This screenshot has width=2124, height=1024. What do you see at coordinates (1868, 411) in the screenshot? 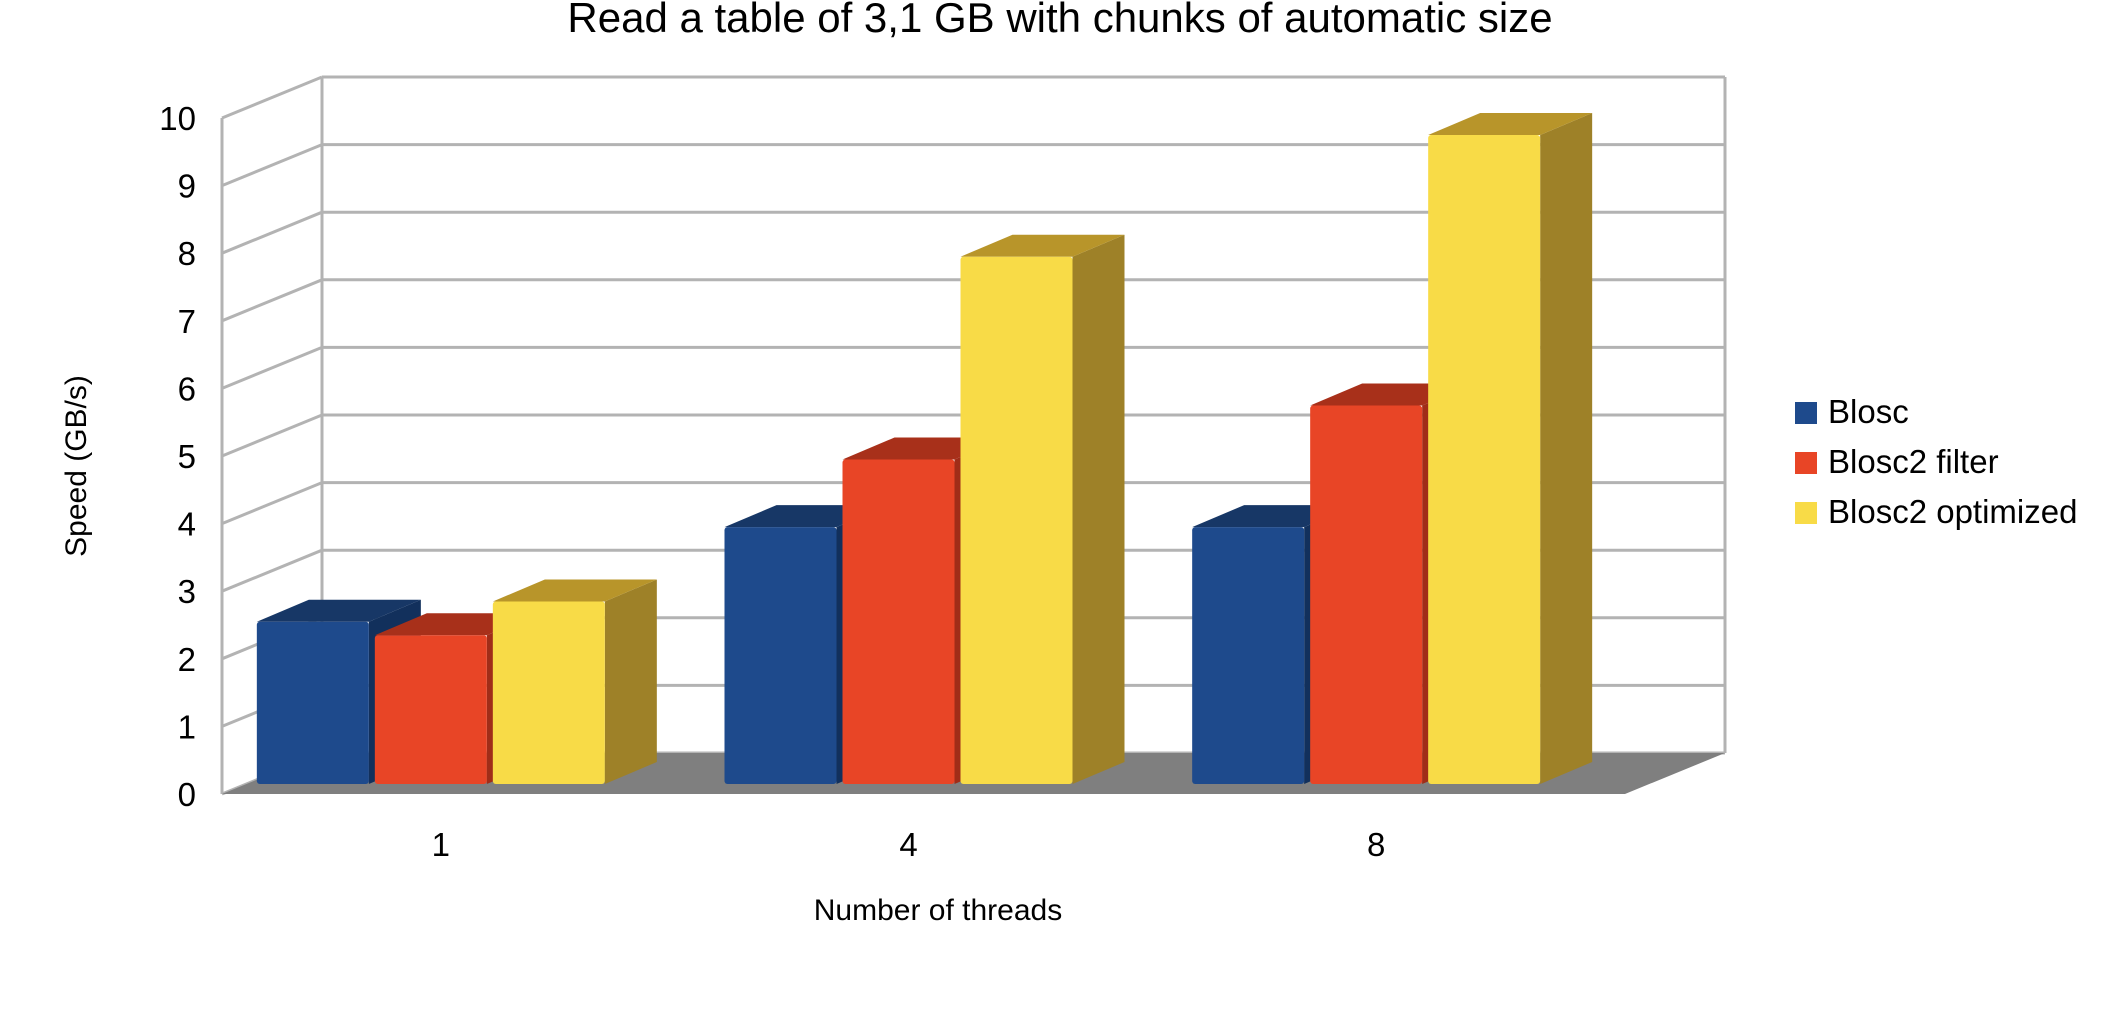
I see `legend-label: Blosc` at bounding box center [1868, 411].